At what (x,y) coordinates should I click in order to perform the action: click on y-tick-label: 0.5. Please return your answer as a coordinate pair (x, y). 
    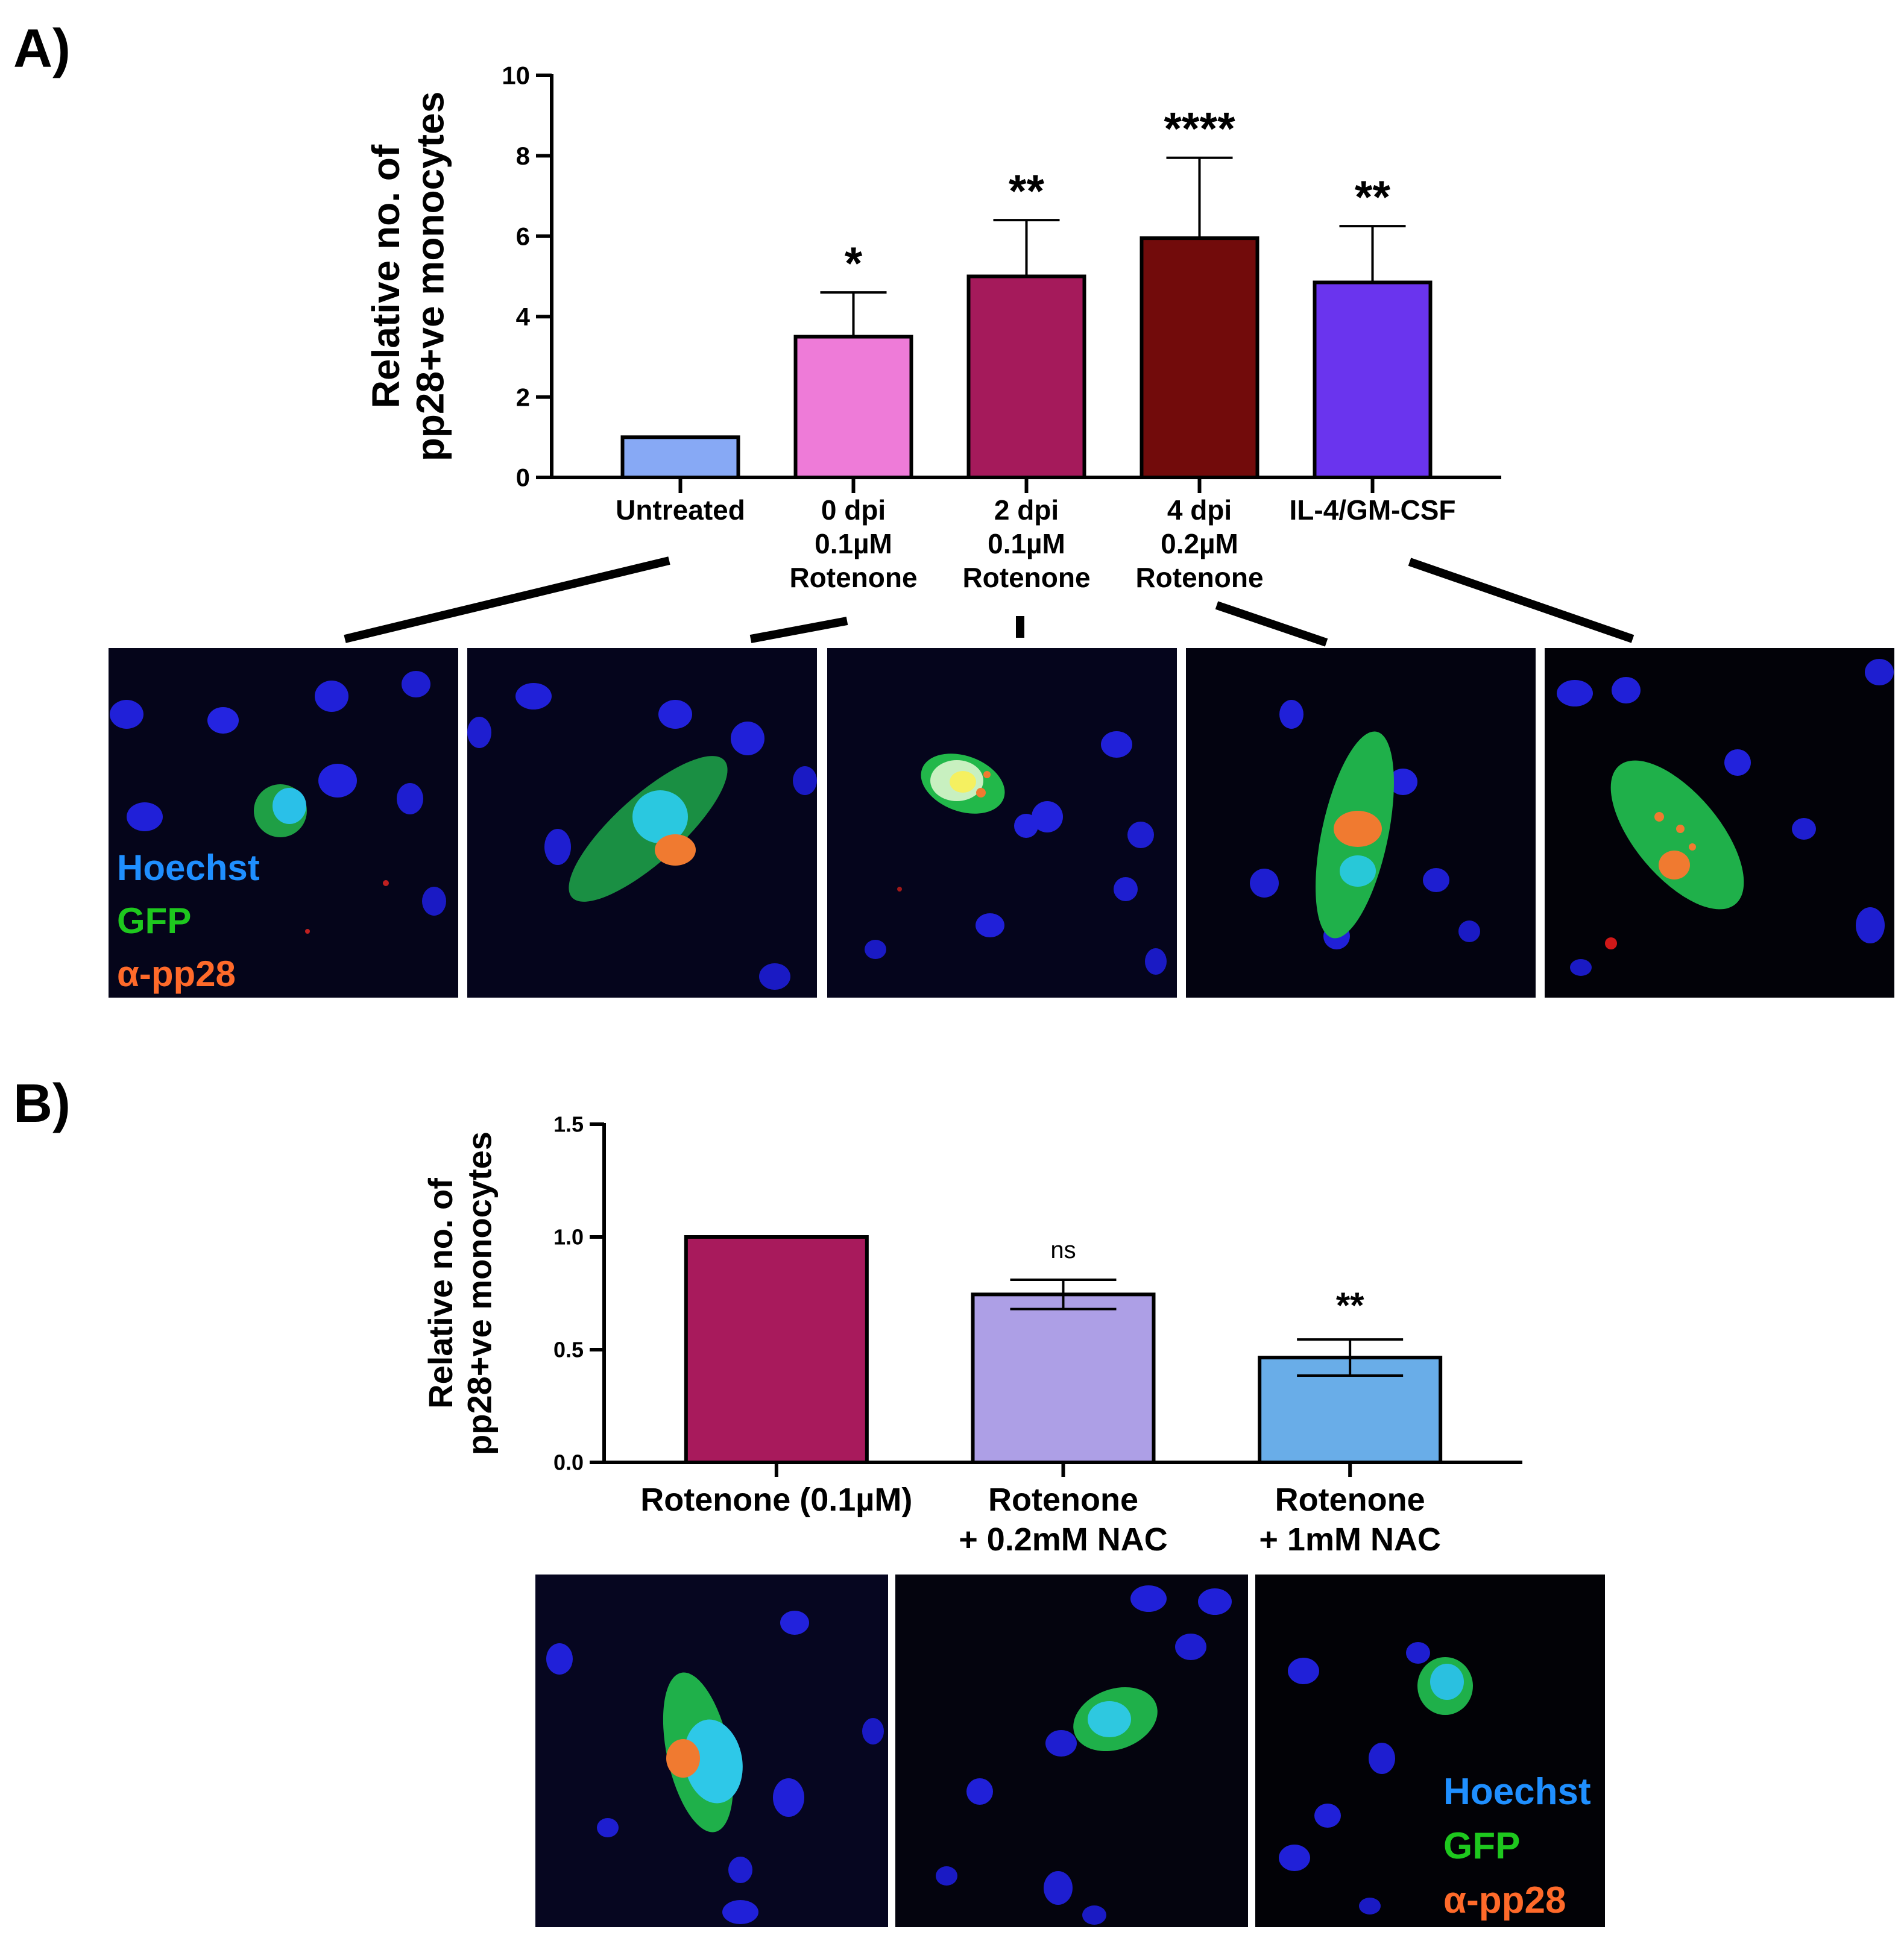
    Looking at the image, I should click on (568, 1350).